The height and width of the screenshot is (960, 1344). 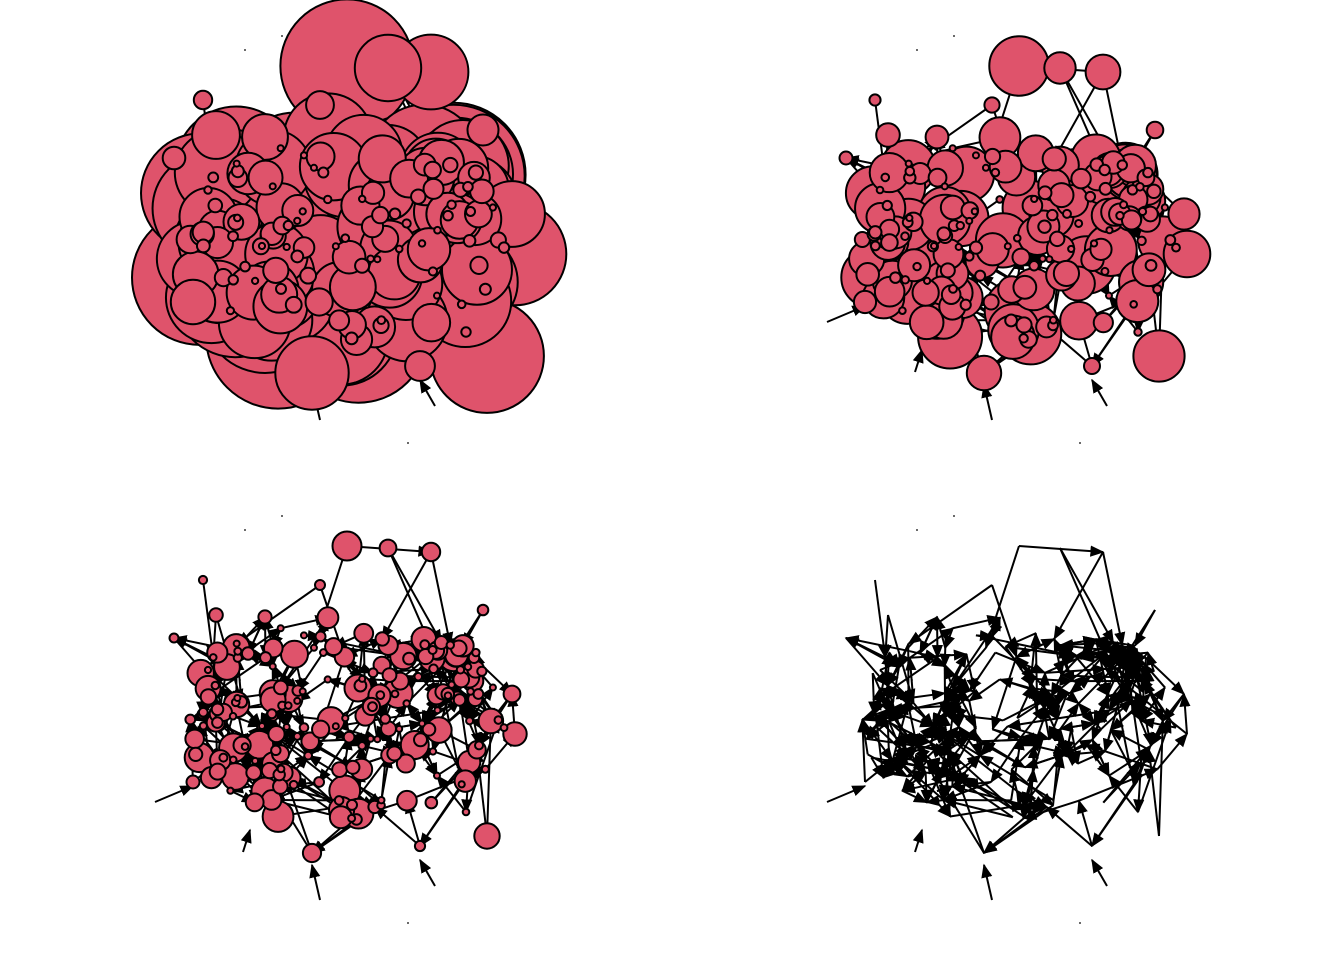 I want to click on node-layer, so click(x=348, y=697).